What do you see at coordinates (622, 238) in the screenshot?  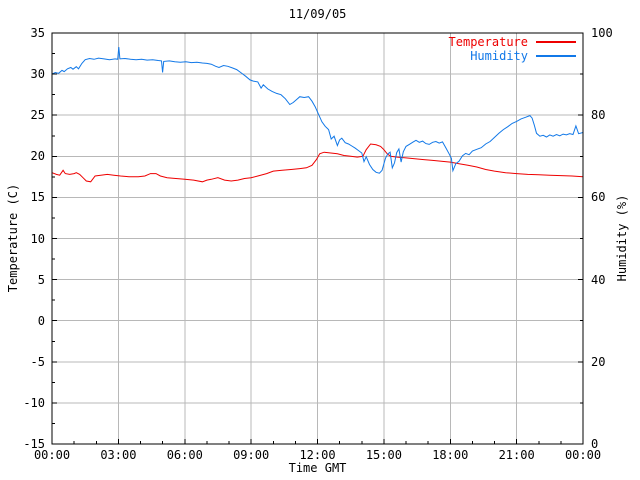 I see `right-axis-label: Humidity (%)` at bounding box center [622, 238].